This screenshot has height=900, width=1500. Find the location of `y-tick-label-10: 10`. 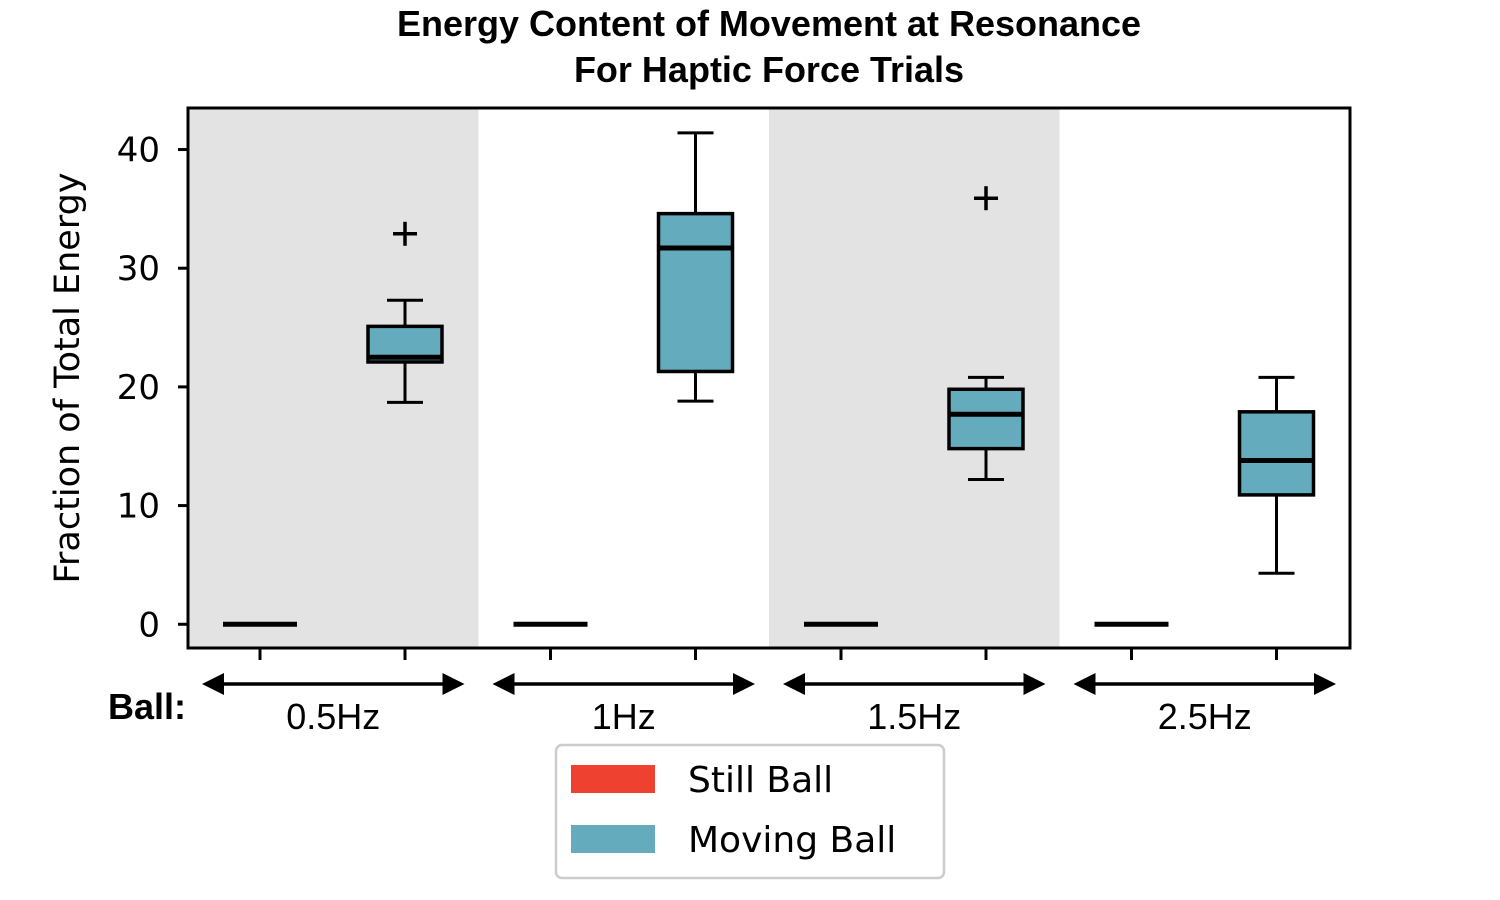

y-tick-label-10: 10 is located at coordinates (138, 507).